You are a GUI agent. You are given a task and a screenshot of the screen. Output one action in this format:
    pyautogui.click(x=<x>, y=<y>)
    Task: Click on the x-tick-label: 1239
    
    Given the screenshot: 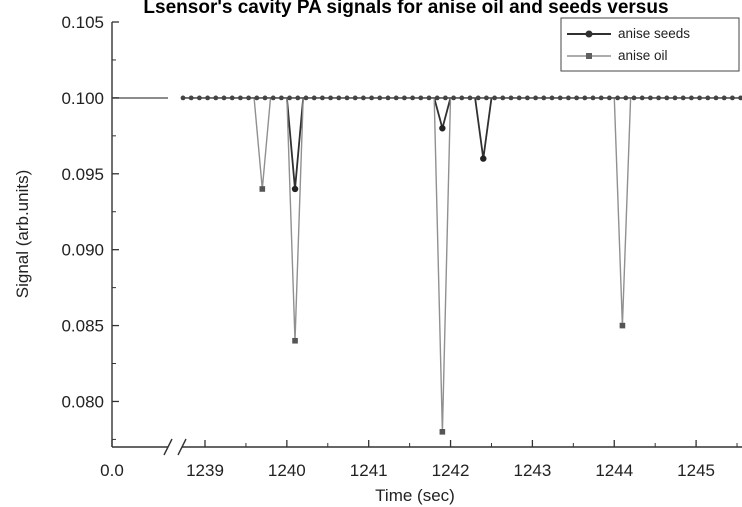 What is the action you would take?
    pyautogui.click(x=205, y=470)
    